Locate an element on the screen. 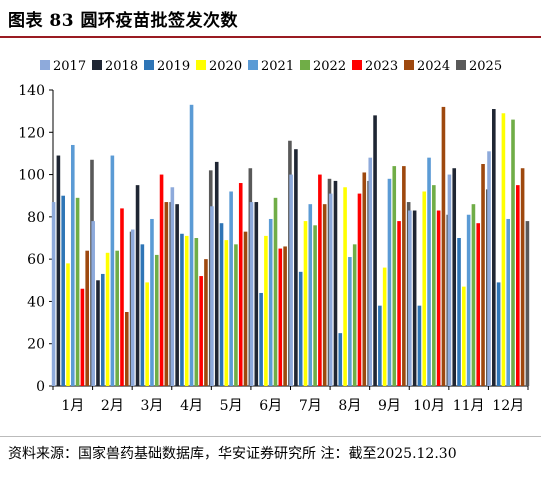 Image resolution: width=541 pixels, height=498 pixels. legend-label-2023: 2023 is located at coordinates (381, 66).